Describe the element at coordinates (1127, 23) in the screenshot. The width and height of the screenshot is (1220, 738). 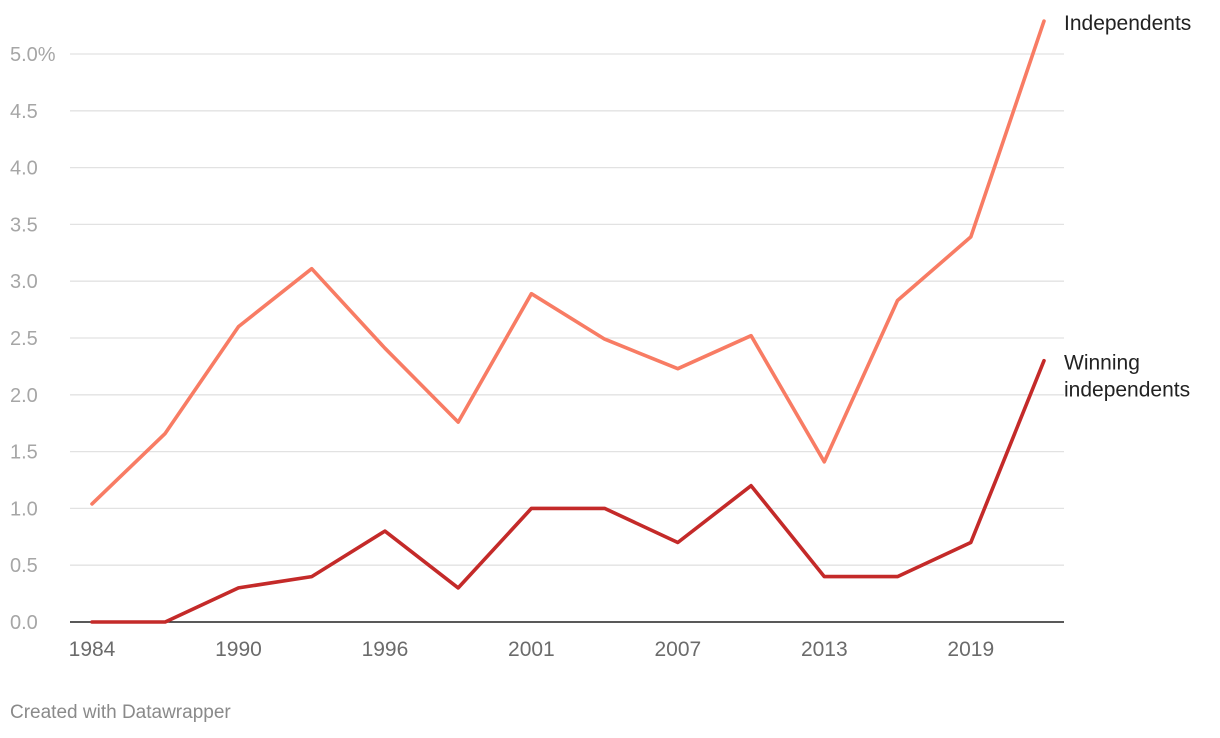
I see `series-label-1: Independents` at that location.